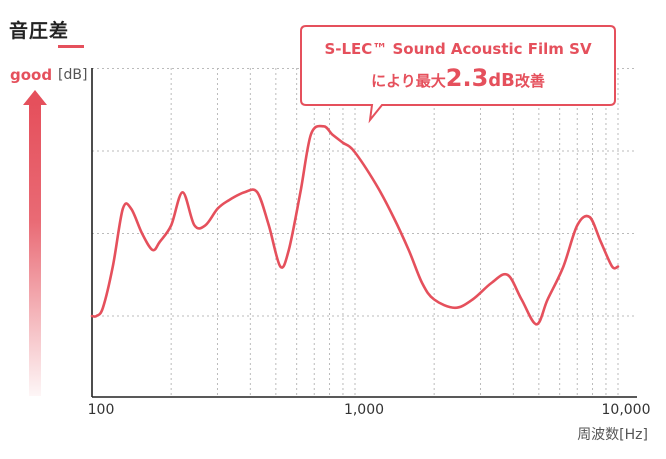 This screenshot has width=666, height=459. I want to click on x-tick-label: 100, so click(101, 410).